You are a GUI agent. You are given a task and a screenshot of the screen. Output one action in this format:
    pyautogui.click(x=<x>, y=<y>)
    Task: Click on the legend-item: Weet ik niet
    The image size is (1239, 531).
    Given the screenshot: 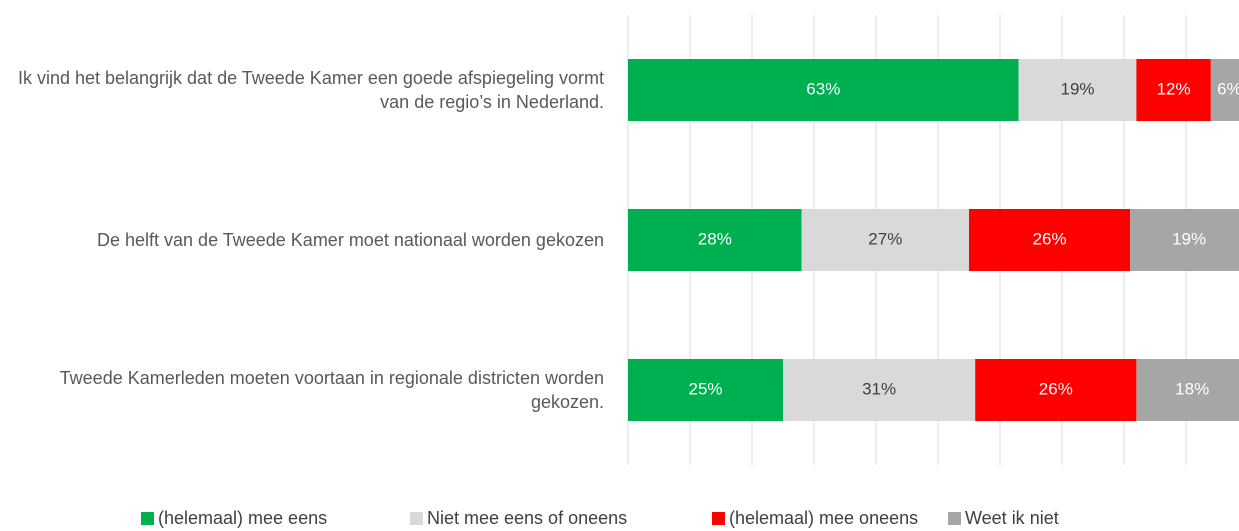 What is the action you would take?
    pyautogui.click(x=1003, y=518)
    